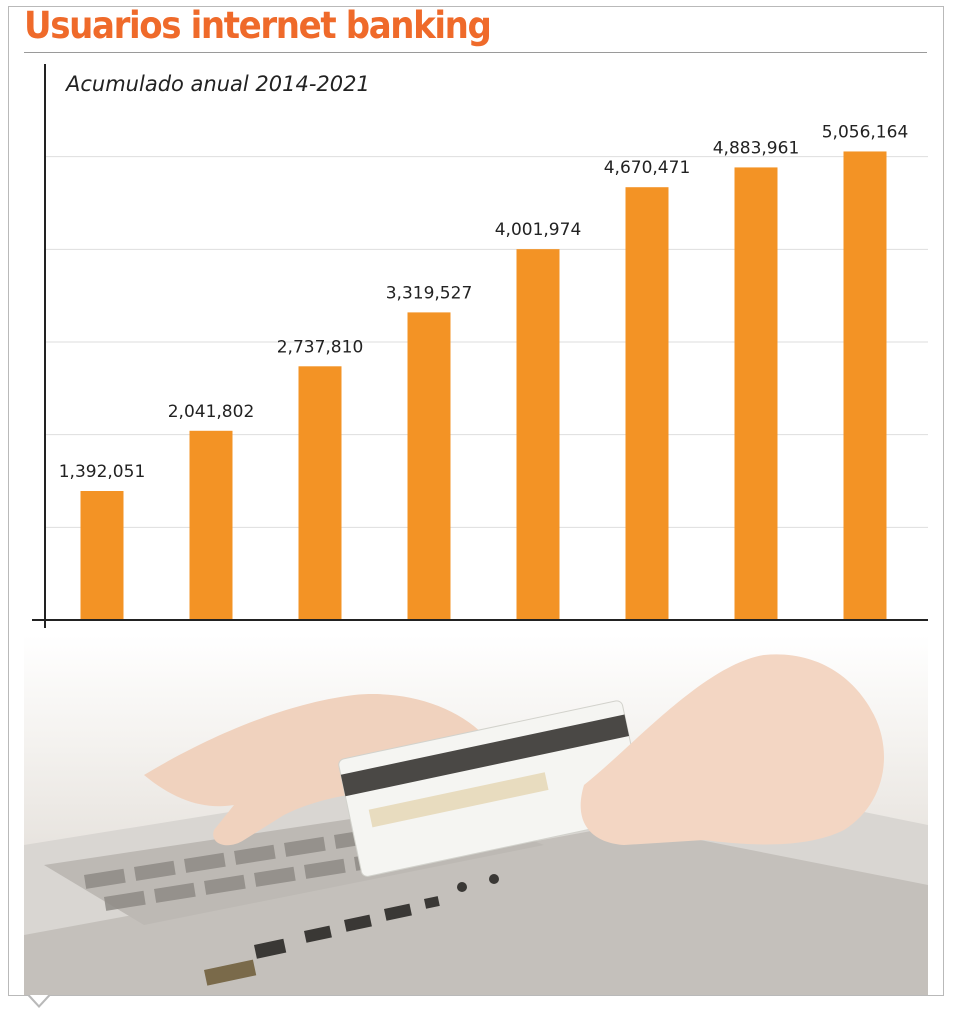  Describe the element at coordinates (102, 472) in the screenshot. I see `value-label-2014: 1,392,051` at that location.